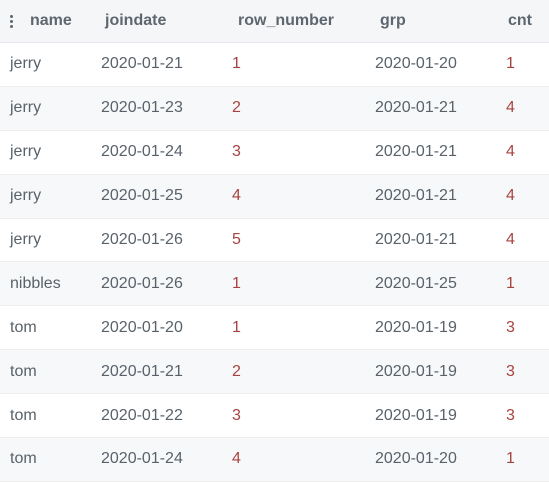  What do you see at coordinates (13, 21) in the screenshot?
I see `kebab-menu-icon` at bounding box center [13, 21].